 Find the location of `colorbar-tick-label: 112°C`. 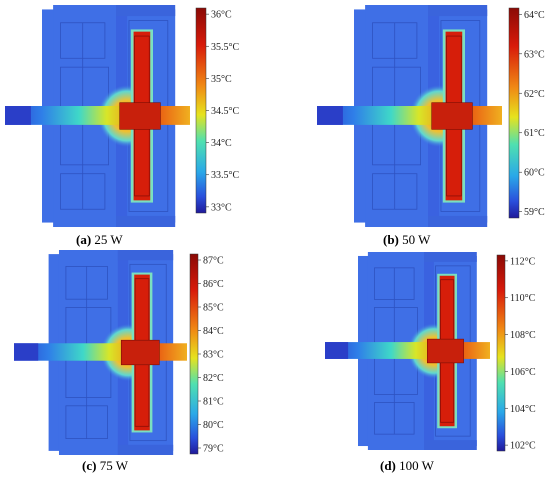

colorbar-tick-label: 112°C is located at coordinates (523, 261).